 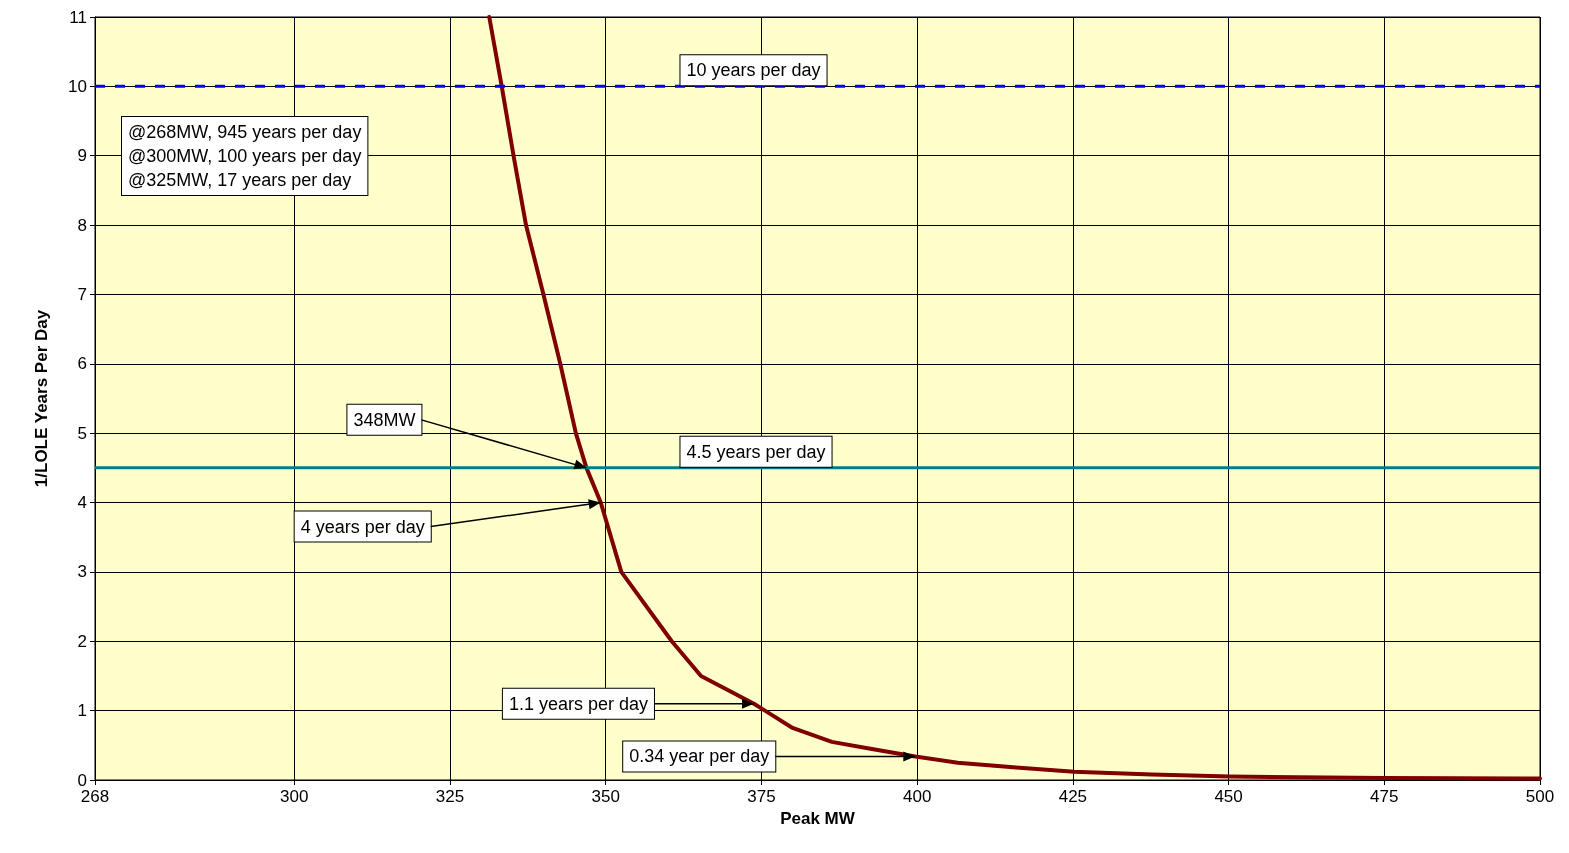 I want to click on annotation: @325MW, 17 years per day, so click(x=240, y=180).